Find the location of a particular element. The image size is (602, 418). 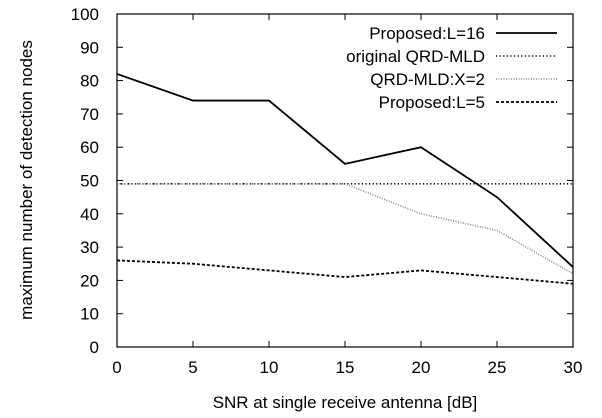

x-tick-label: 30 is located at coordinates (573, 367).